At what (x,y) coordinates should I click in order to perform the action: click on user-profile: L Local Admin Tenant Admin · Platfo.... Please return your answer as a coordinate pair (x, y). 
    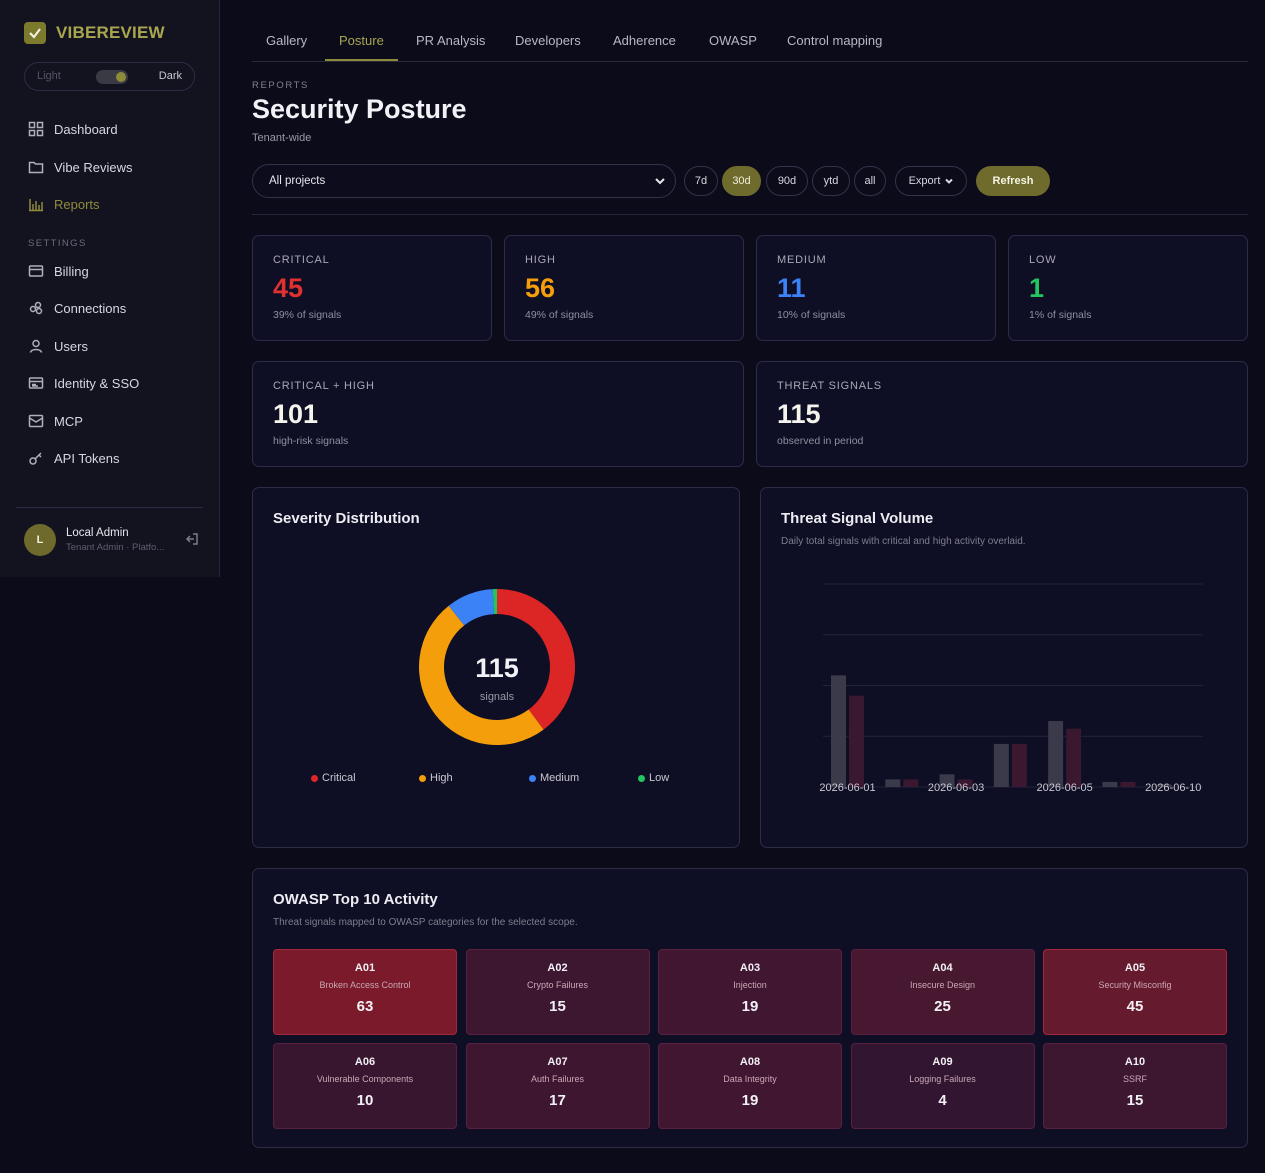
    Looking at the image, I should click on (111, 540).